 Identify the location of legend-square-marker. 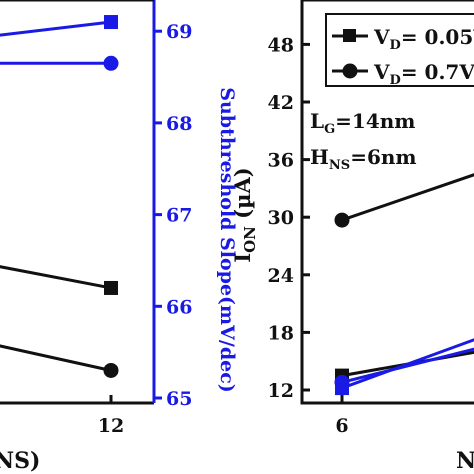
(349, 35).